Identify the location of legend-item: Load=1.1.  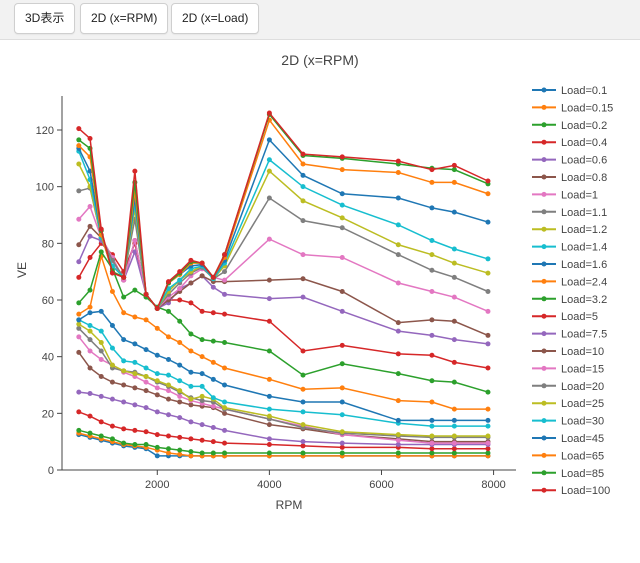
(569, 213).